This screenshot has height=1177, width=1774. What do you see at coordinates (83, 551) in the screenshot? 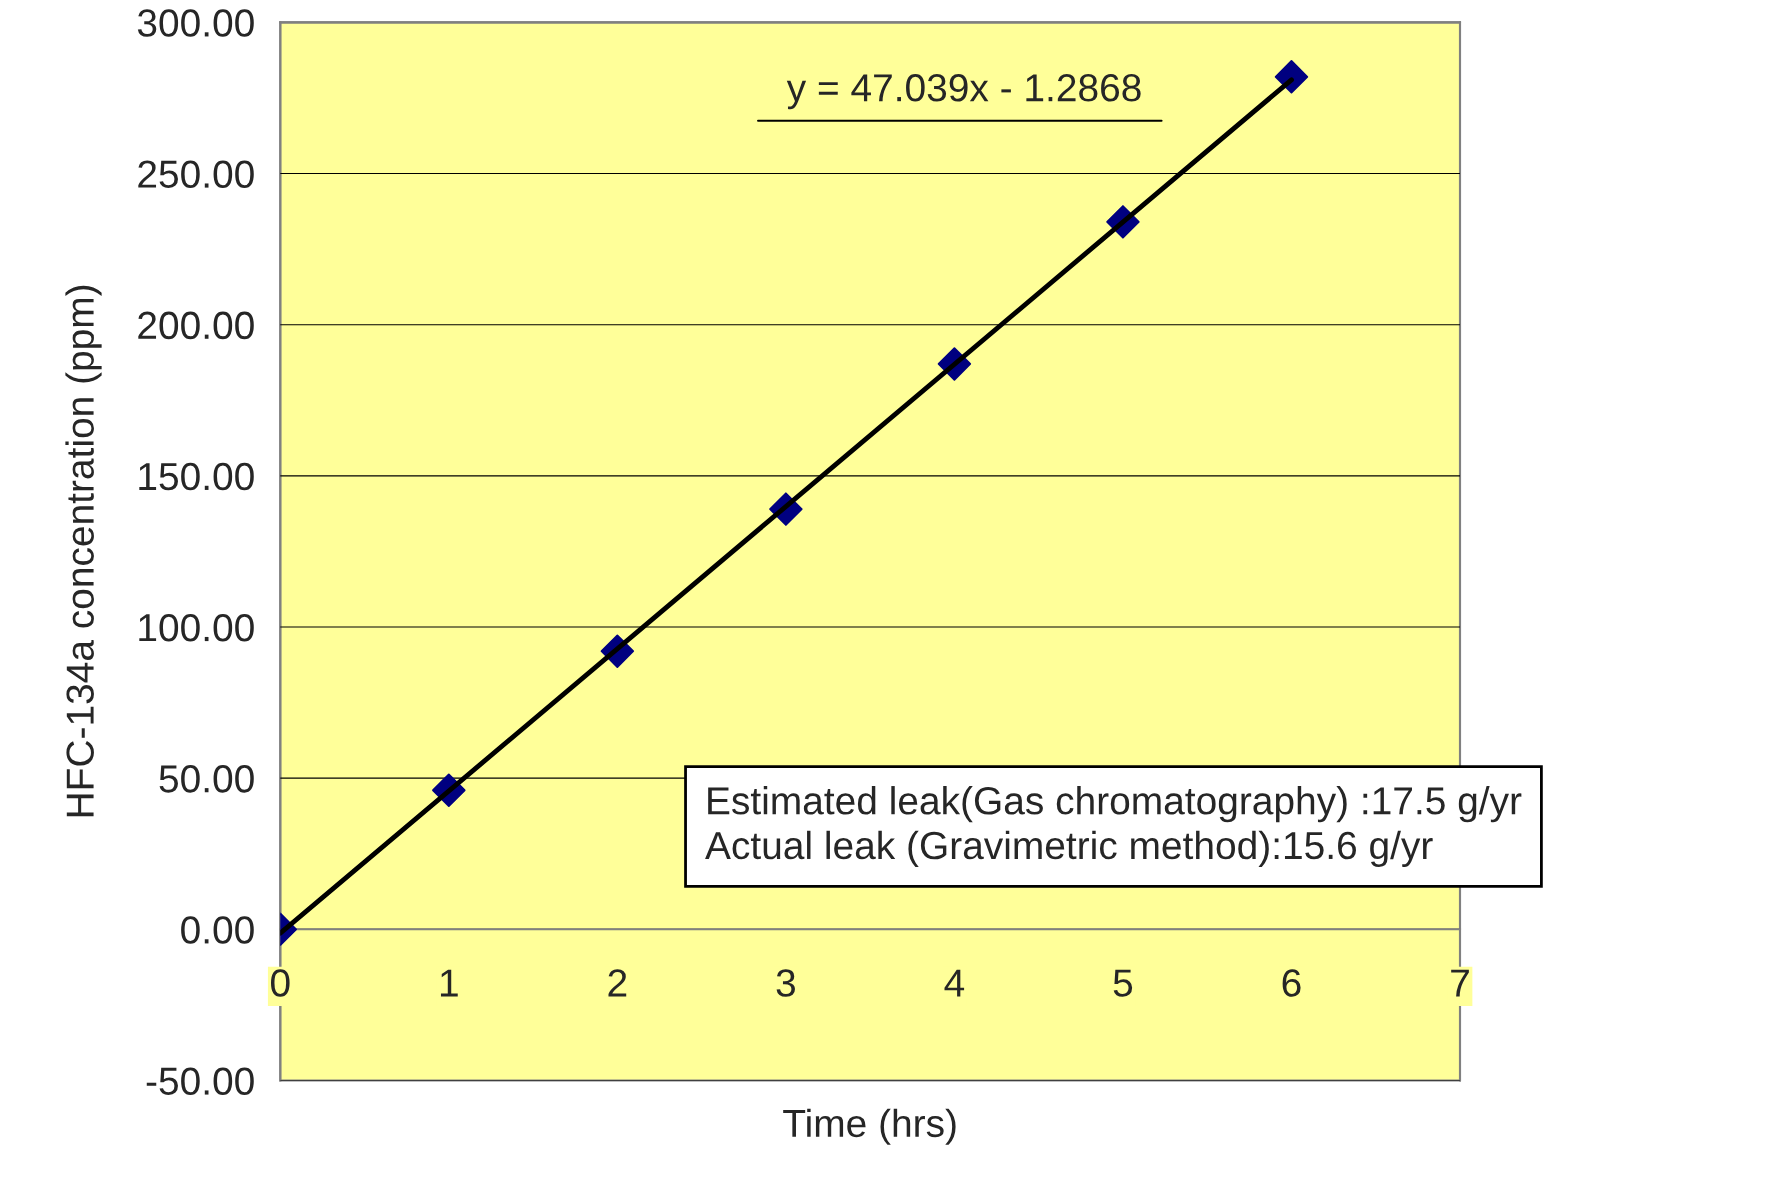
I see `y-axis-title: HFC-134a concentration (ppm)` at bounding box center [83, 551].